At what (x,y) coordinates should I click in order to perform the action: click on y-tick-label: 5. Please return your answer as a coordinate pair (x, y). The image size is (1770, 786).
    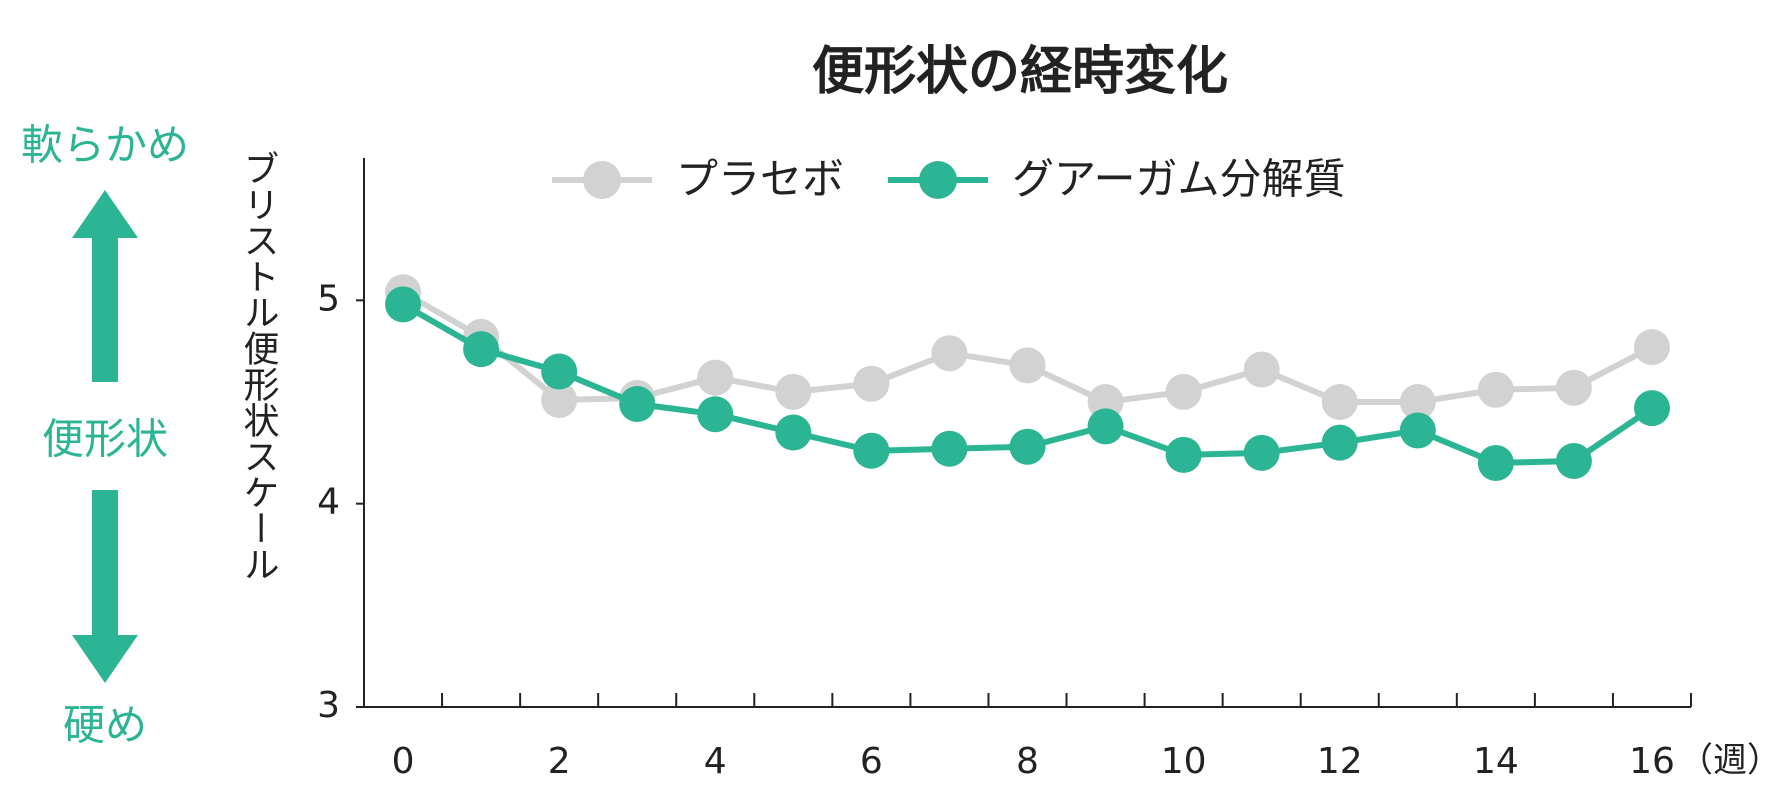
    Looking at the image, I should click on (328, 298).